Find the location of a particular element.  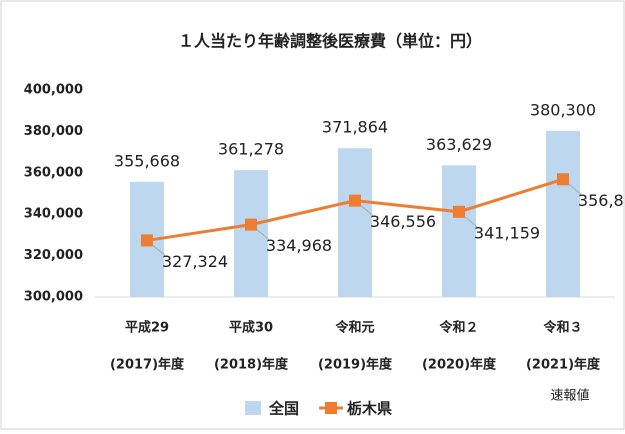

bar-value-label: 371,864 is located at coordinates (355, 127).